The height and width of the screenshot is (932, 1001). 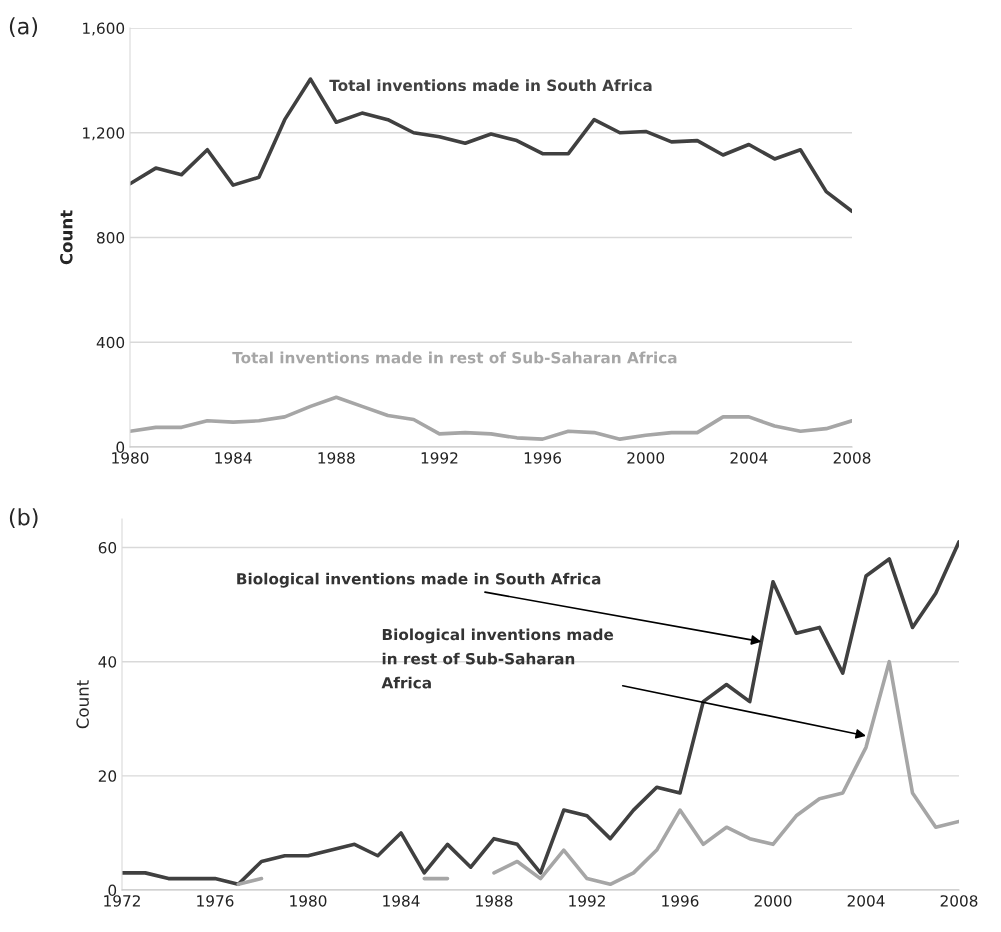 What do you see at coordinates (107, 776) in the screenshot?
I see `y-tick-label: 20` at bounding box center [107, 776].